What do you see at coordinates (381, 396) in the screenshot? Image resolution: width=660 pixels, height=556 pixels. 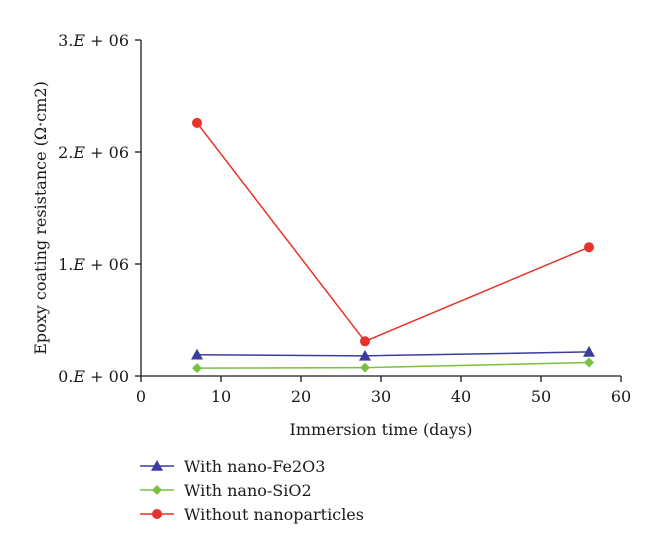 I see `x-tick-label: 30` at bounding box center [381, 396].